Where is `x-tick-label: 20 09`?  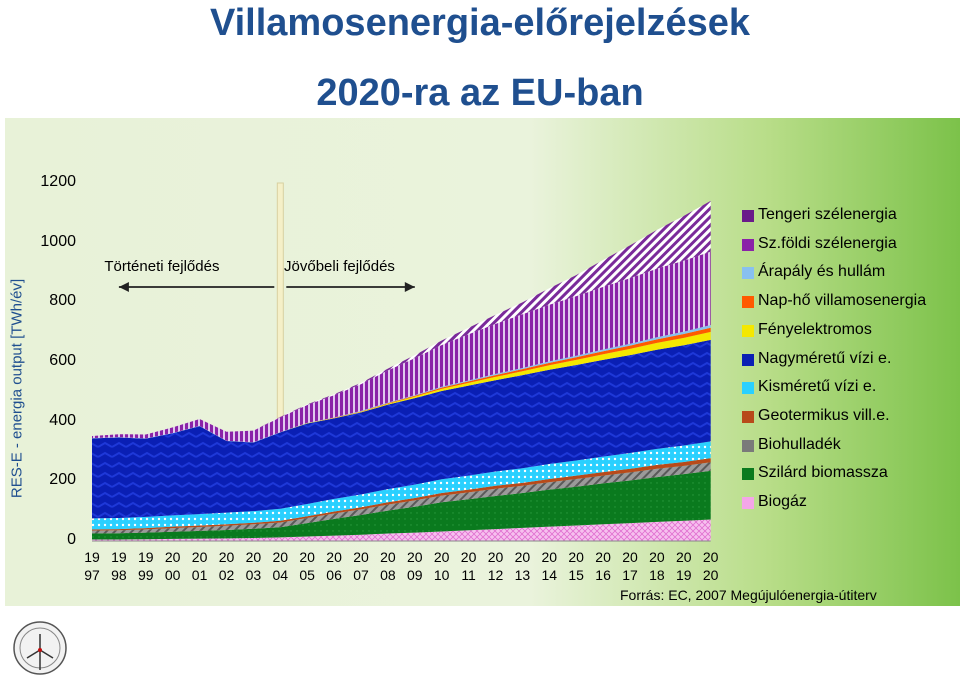
x-tick-label: 20 09 is located at coordinates (415, 566).